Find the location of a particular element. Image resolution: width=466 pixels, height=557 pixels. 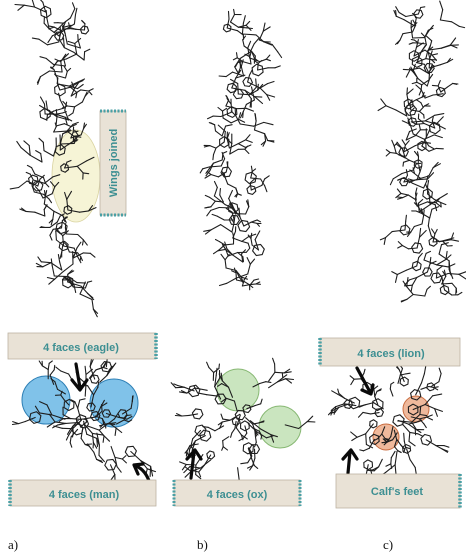

helix-b is located at coordinates (241, 149).